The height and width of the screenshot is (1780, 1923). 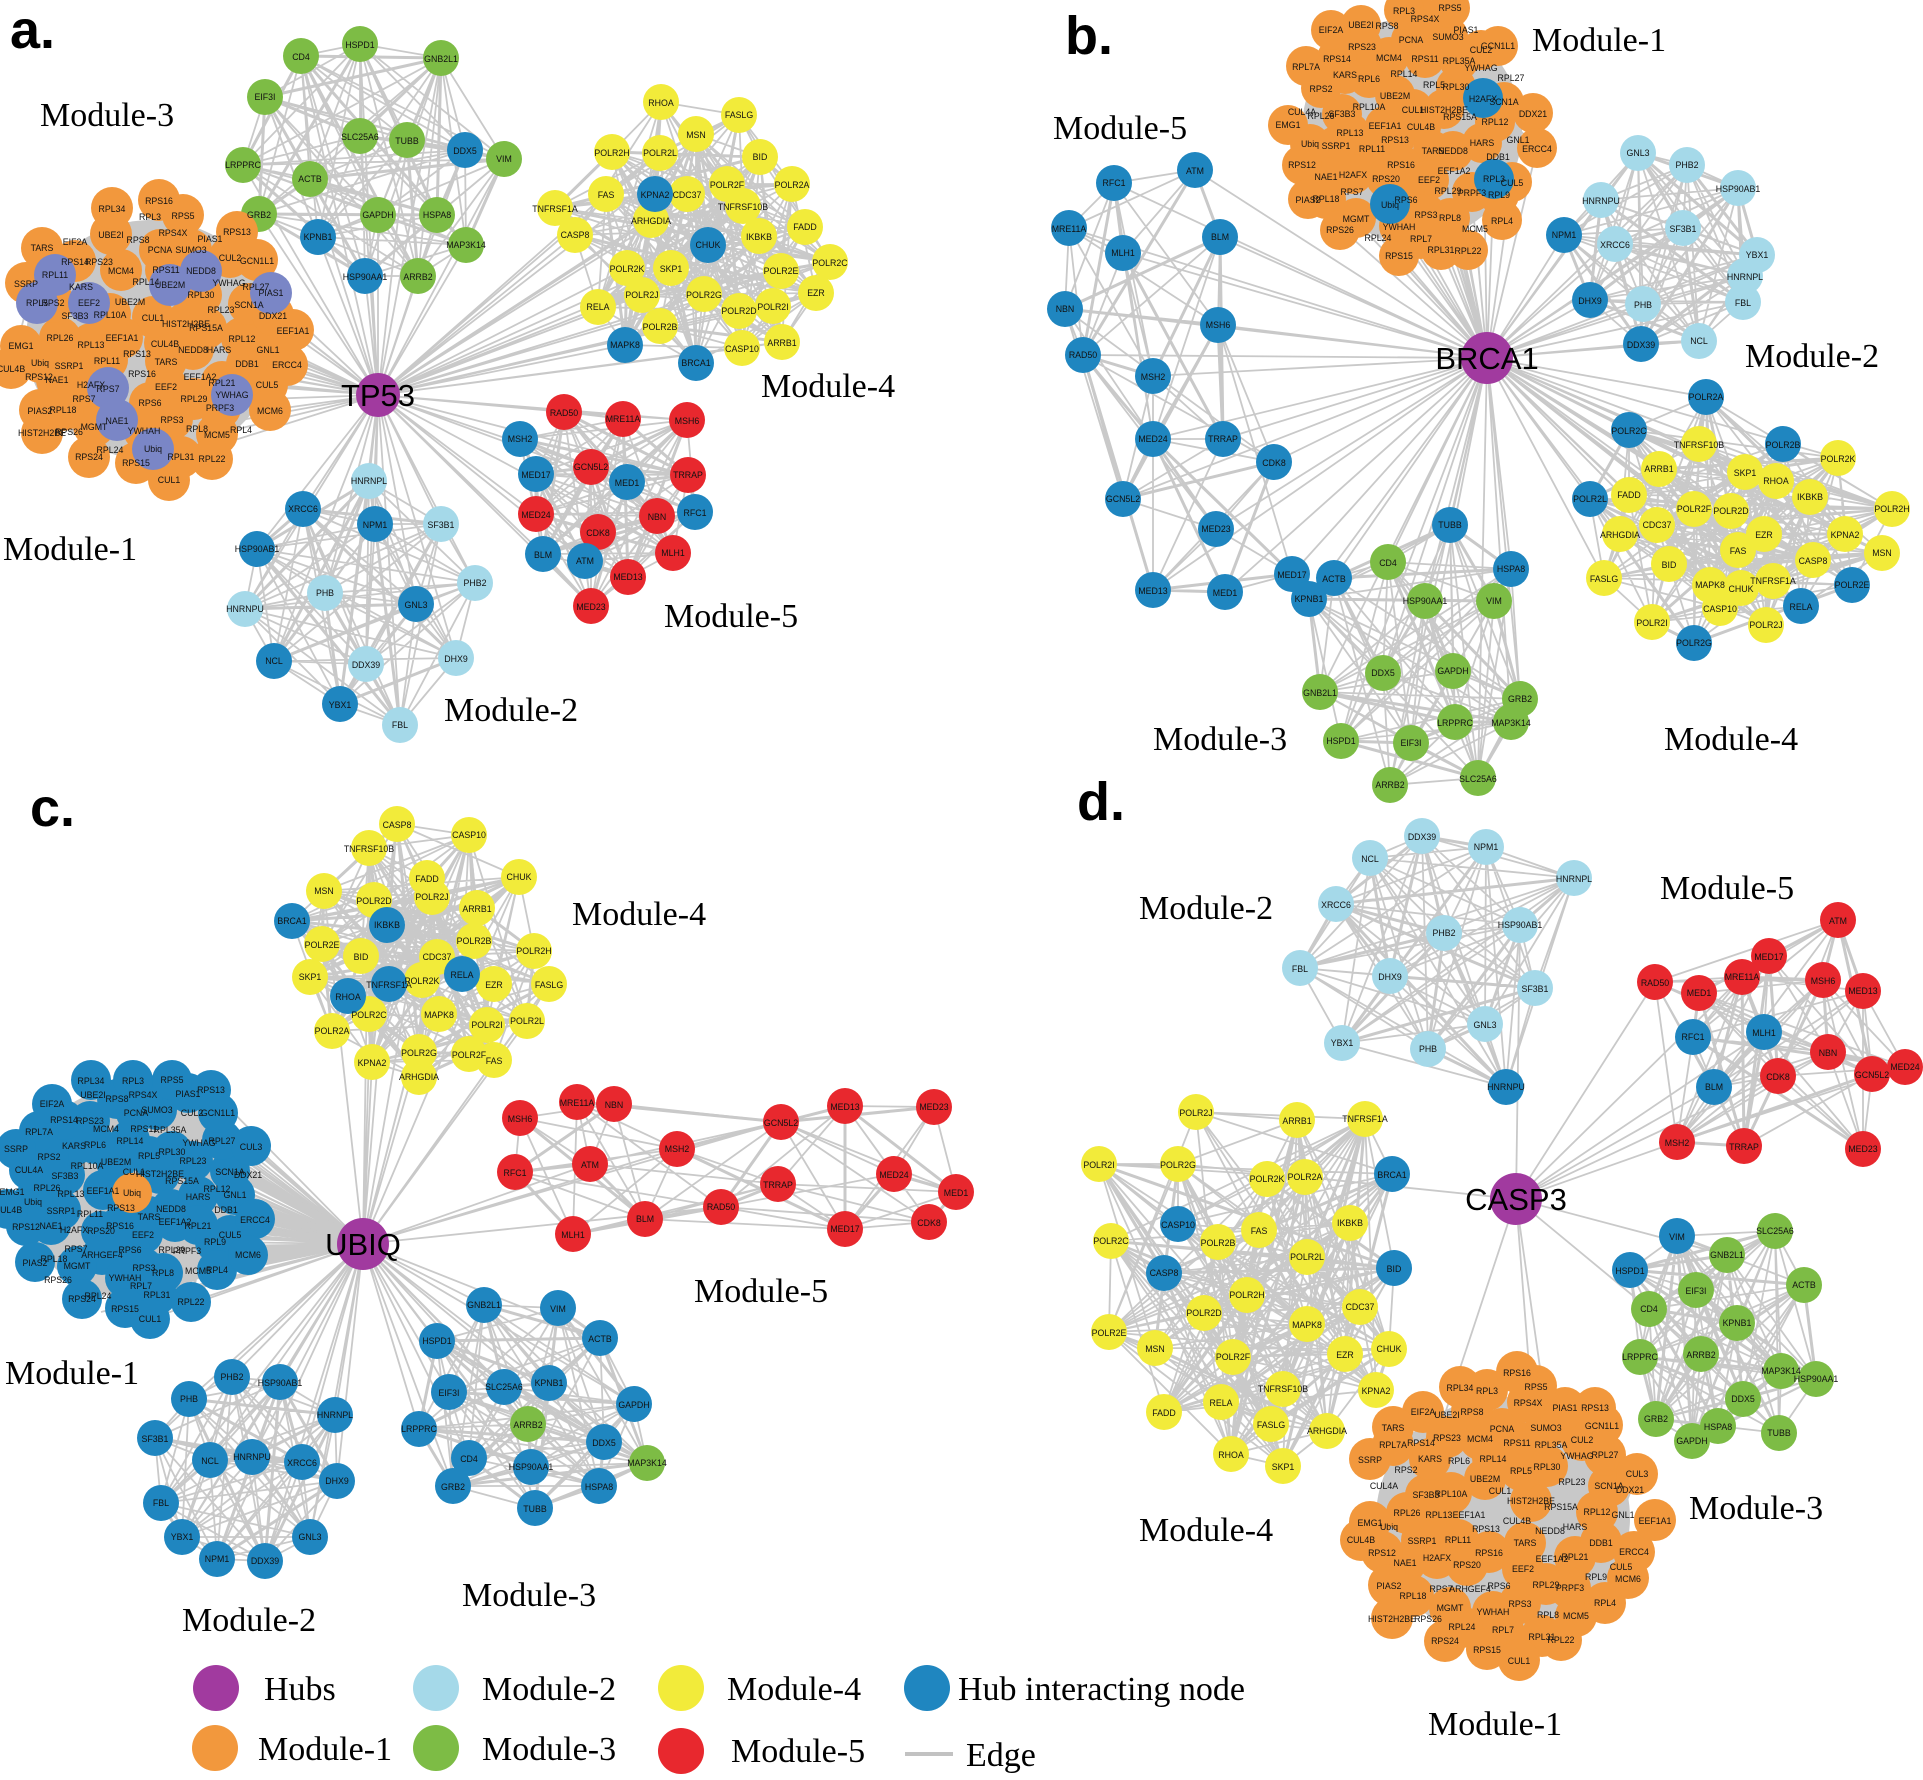 What do you see at coordinates (1658, 469) in the screenshot?
I see `svg-text: ARRB1` at bounding box center [1658, 469].